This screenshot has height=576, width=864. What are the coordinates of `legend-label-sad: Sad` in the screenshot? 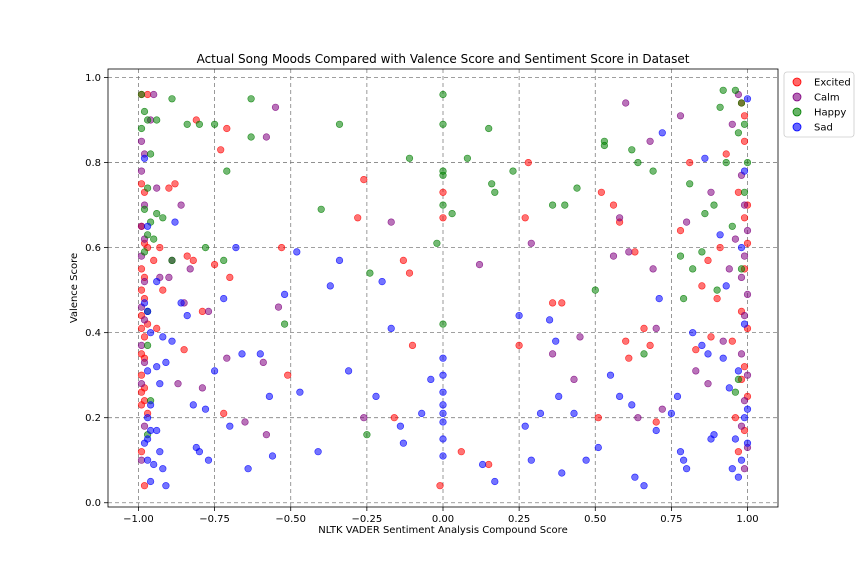 It's located at (823, 128).